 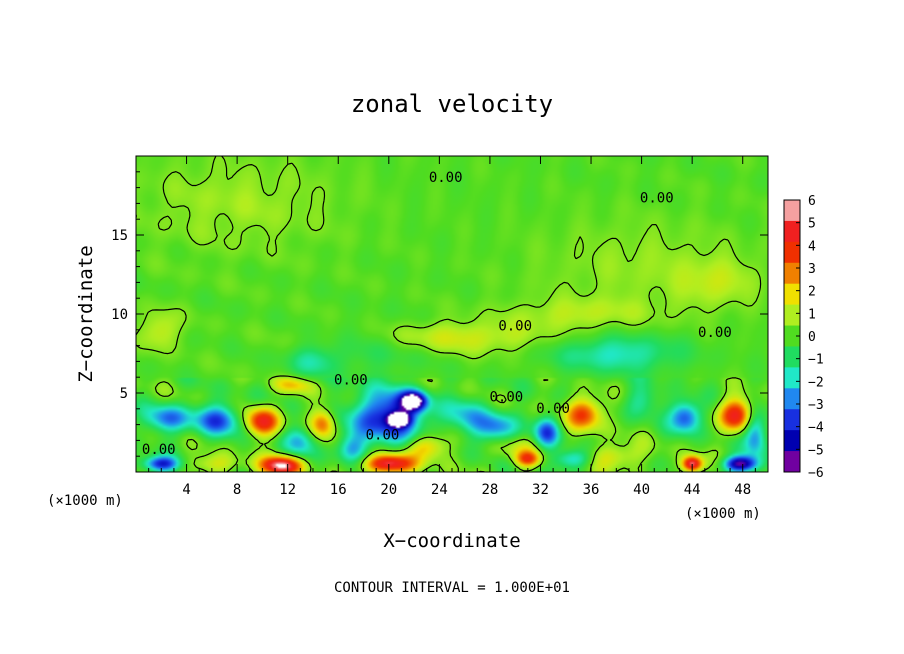 What do you see at coordinates (816, 405) in the screenshot?
I see `colorbar-label: −3` at bounding box center [816, 405].